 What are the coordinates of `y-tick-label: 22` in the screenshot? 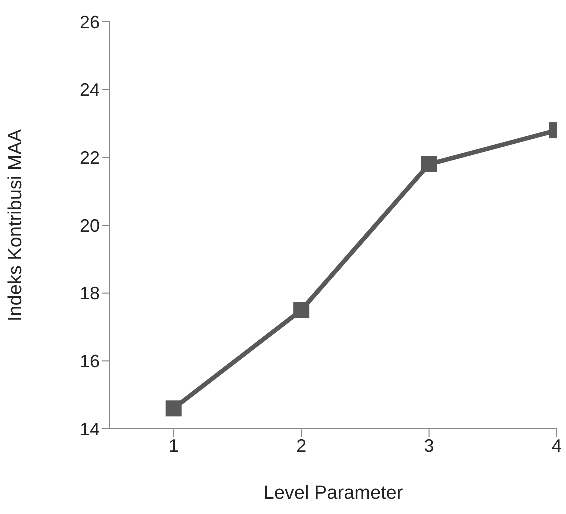 It's located at (90, 158).